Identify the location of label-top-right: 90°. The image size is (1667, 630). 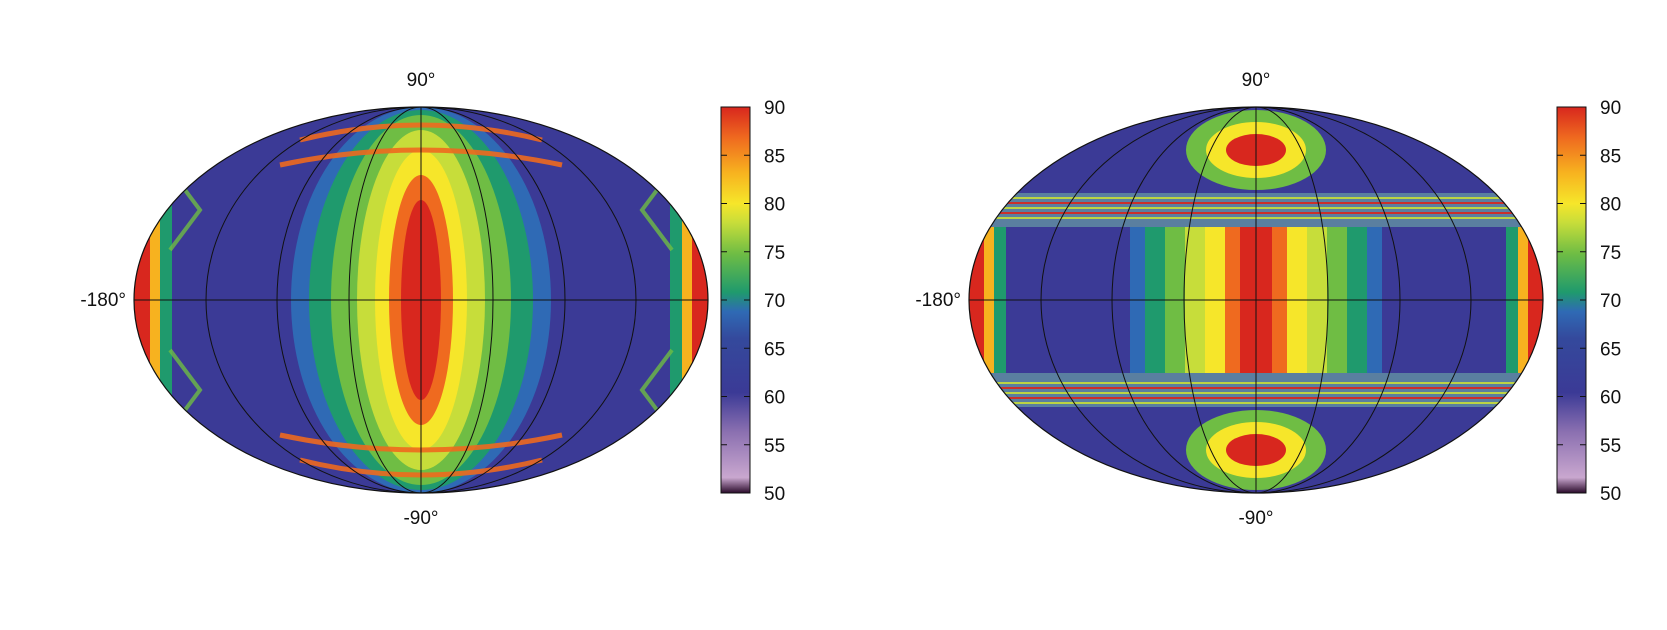
(1256, 80).